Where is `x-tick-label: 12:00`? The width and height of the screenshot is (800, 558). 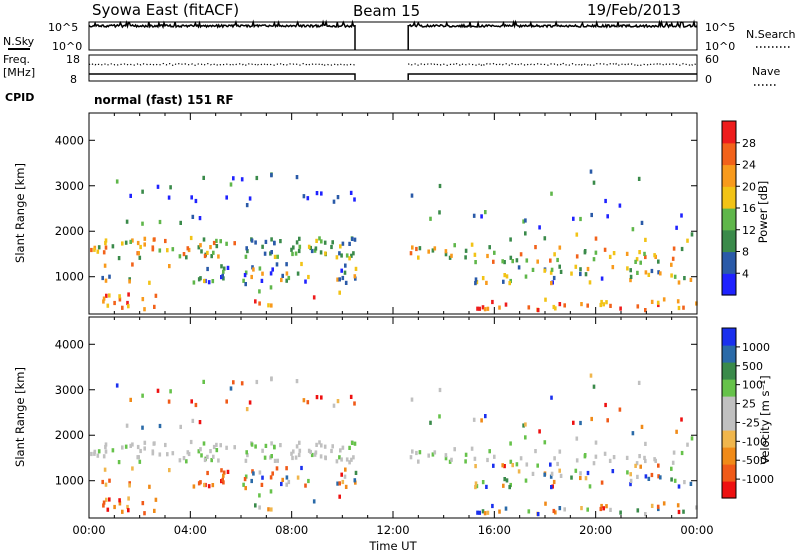
x-tick-label: 12:00 is located at coordinates (392, 530).